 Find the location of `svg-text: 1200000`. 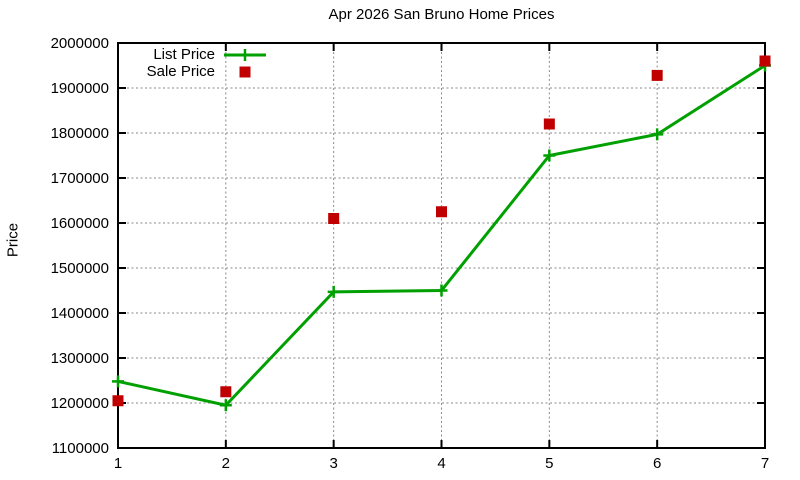

svg-text: 1200000 is located at coordinates (80, 403).